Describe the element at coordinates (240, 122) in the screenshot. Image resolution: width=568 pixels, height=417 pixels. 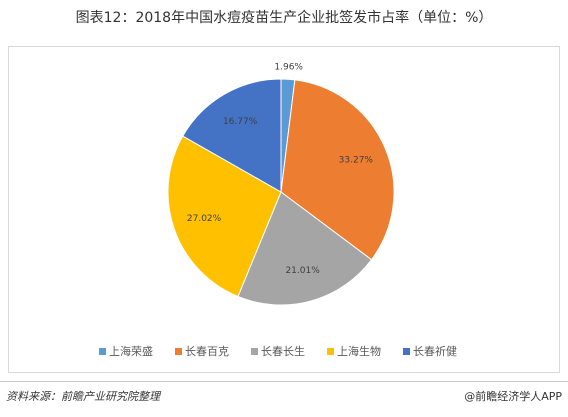
I see `data-label: 16.77%` at that location.